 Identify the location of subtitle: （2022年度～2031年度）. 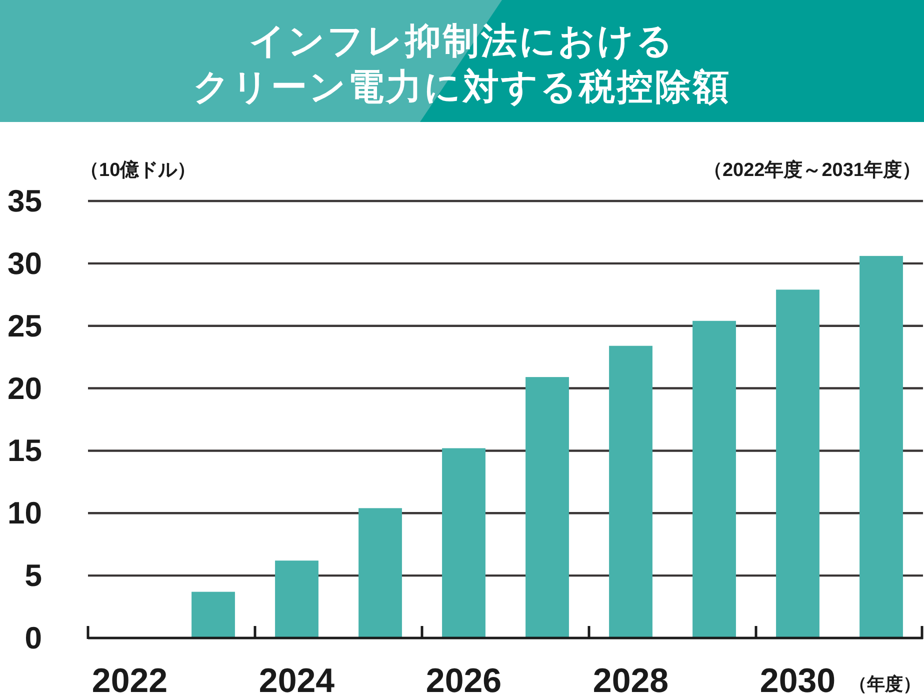
(812, 170).